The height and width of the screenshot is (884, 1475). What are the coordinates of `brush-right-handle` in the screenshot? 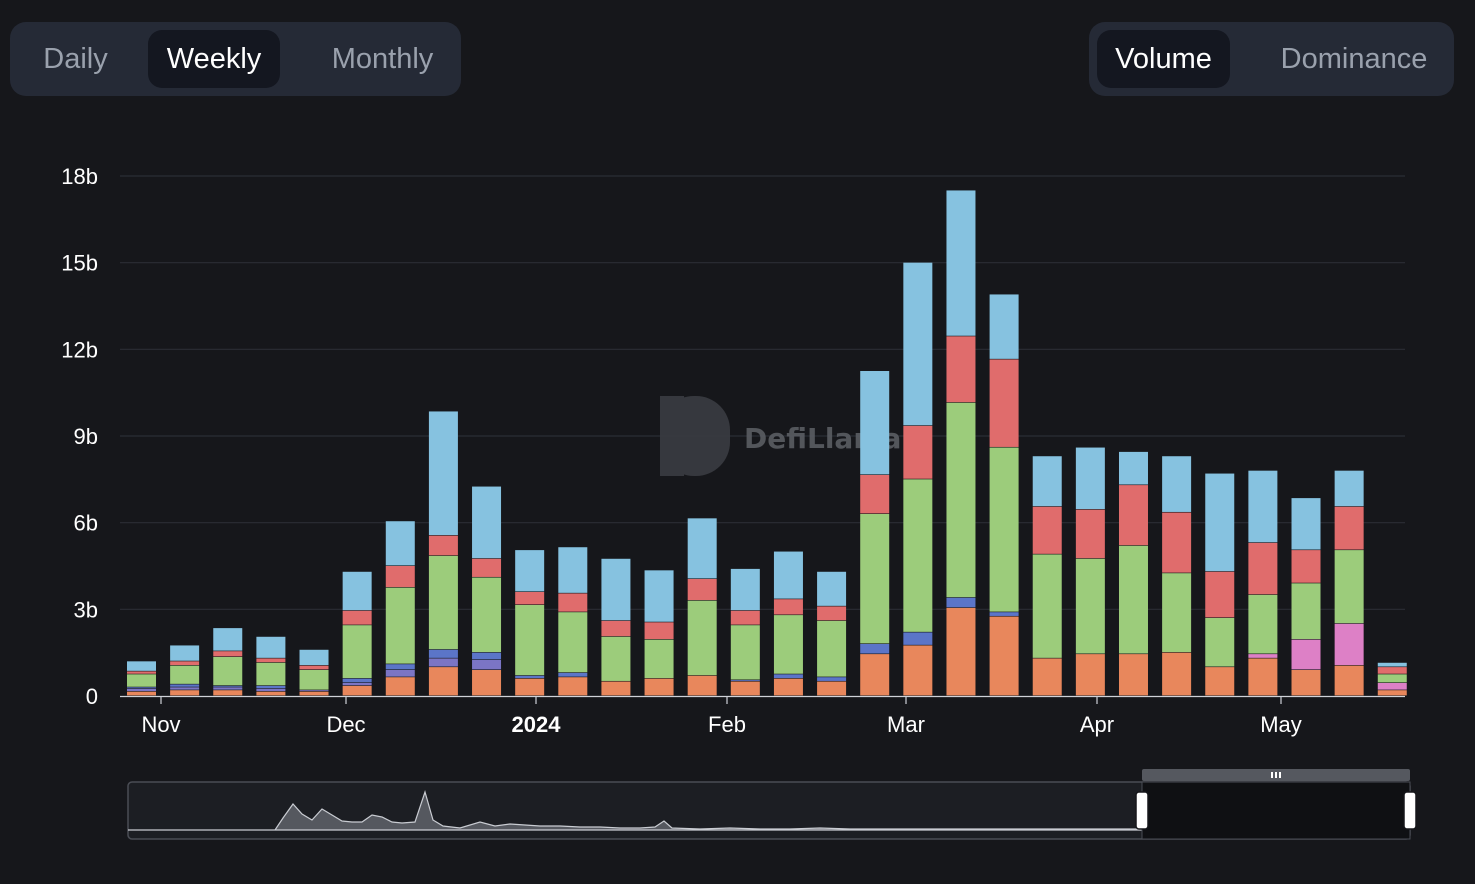 It's located at (1410, 810).